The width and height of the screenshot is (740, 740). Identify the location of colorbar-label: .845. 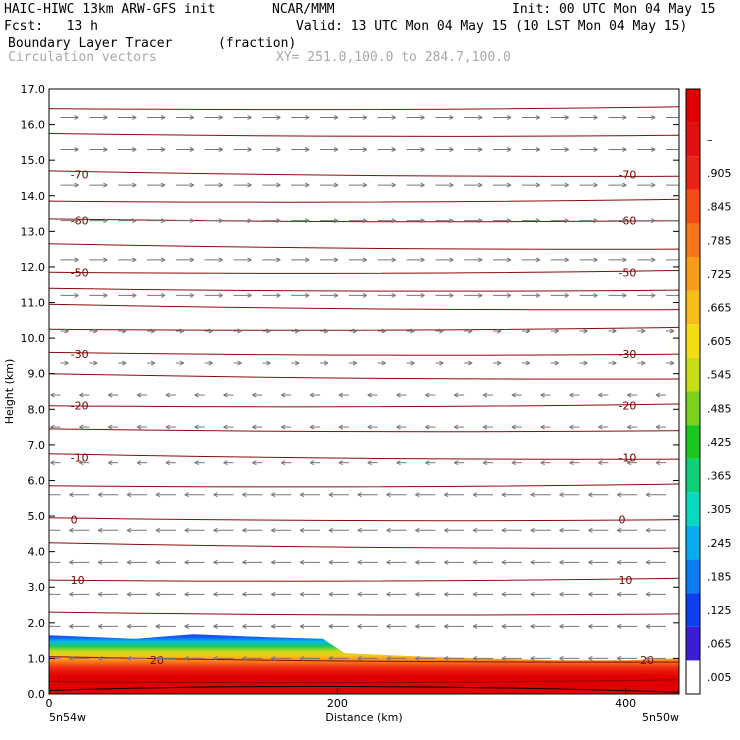
(719, 207).